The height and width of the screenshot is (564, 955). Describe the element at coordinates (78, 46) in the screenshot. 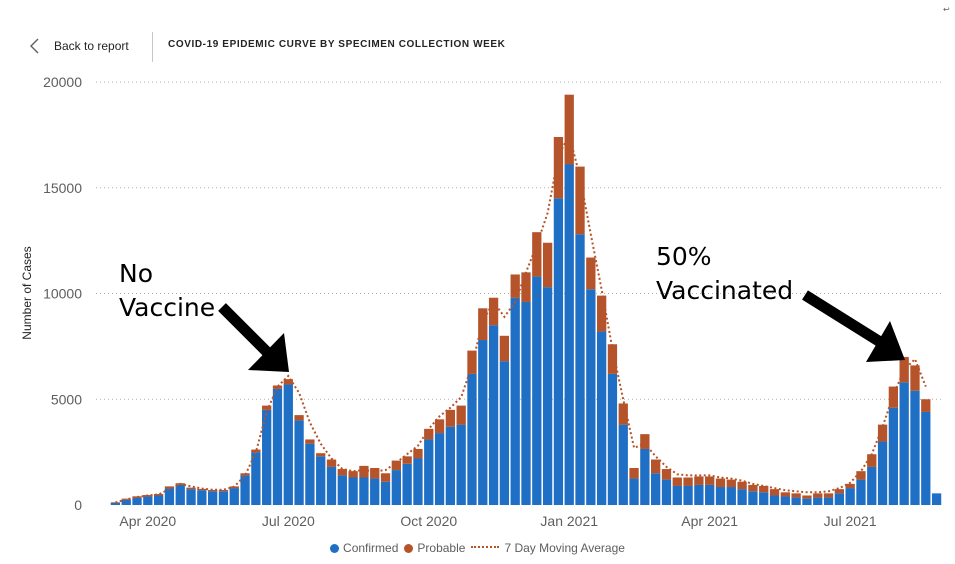

I see `back-to-report-button: Back to report` at that location.